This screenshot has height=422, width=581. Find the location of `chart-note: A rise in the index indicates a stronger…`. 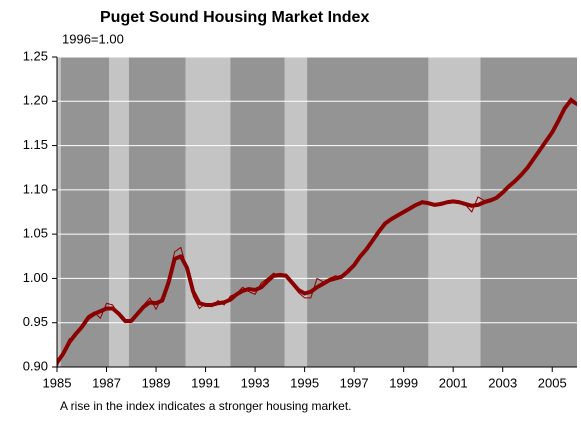

chart-note: A rise in the index indicates a stronger… is located at coordinates (206, 406).